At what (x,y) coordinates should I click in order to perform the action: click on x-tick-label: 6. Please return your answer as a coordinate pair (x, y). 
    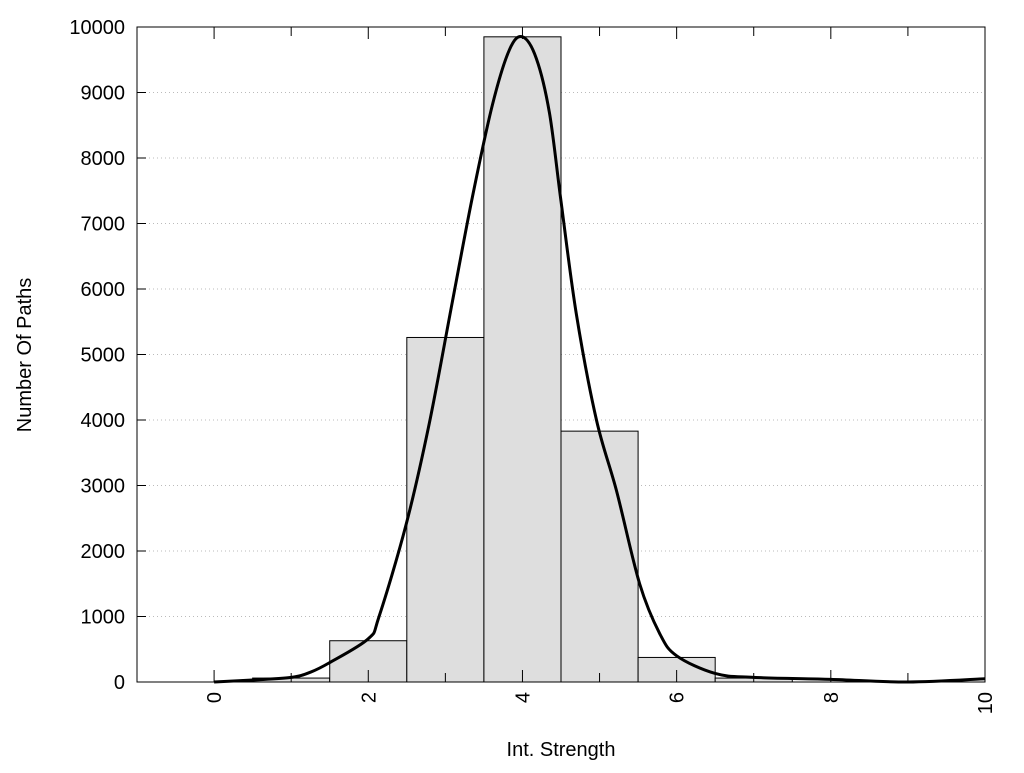
    Looking at the image, I should click on (678, 697).